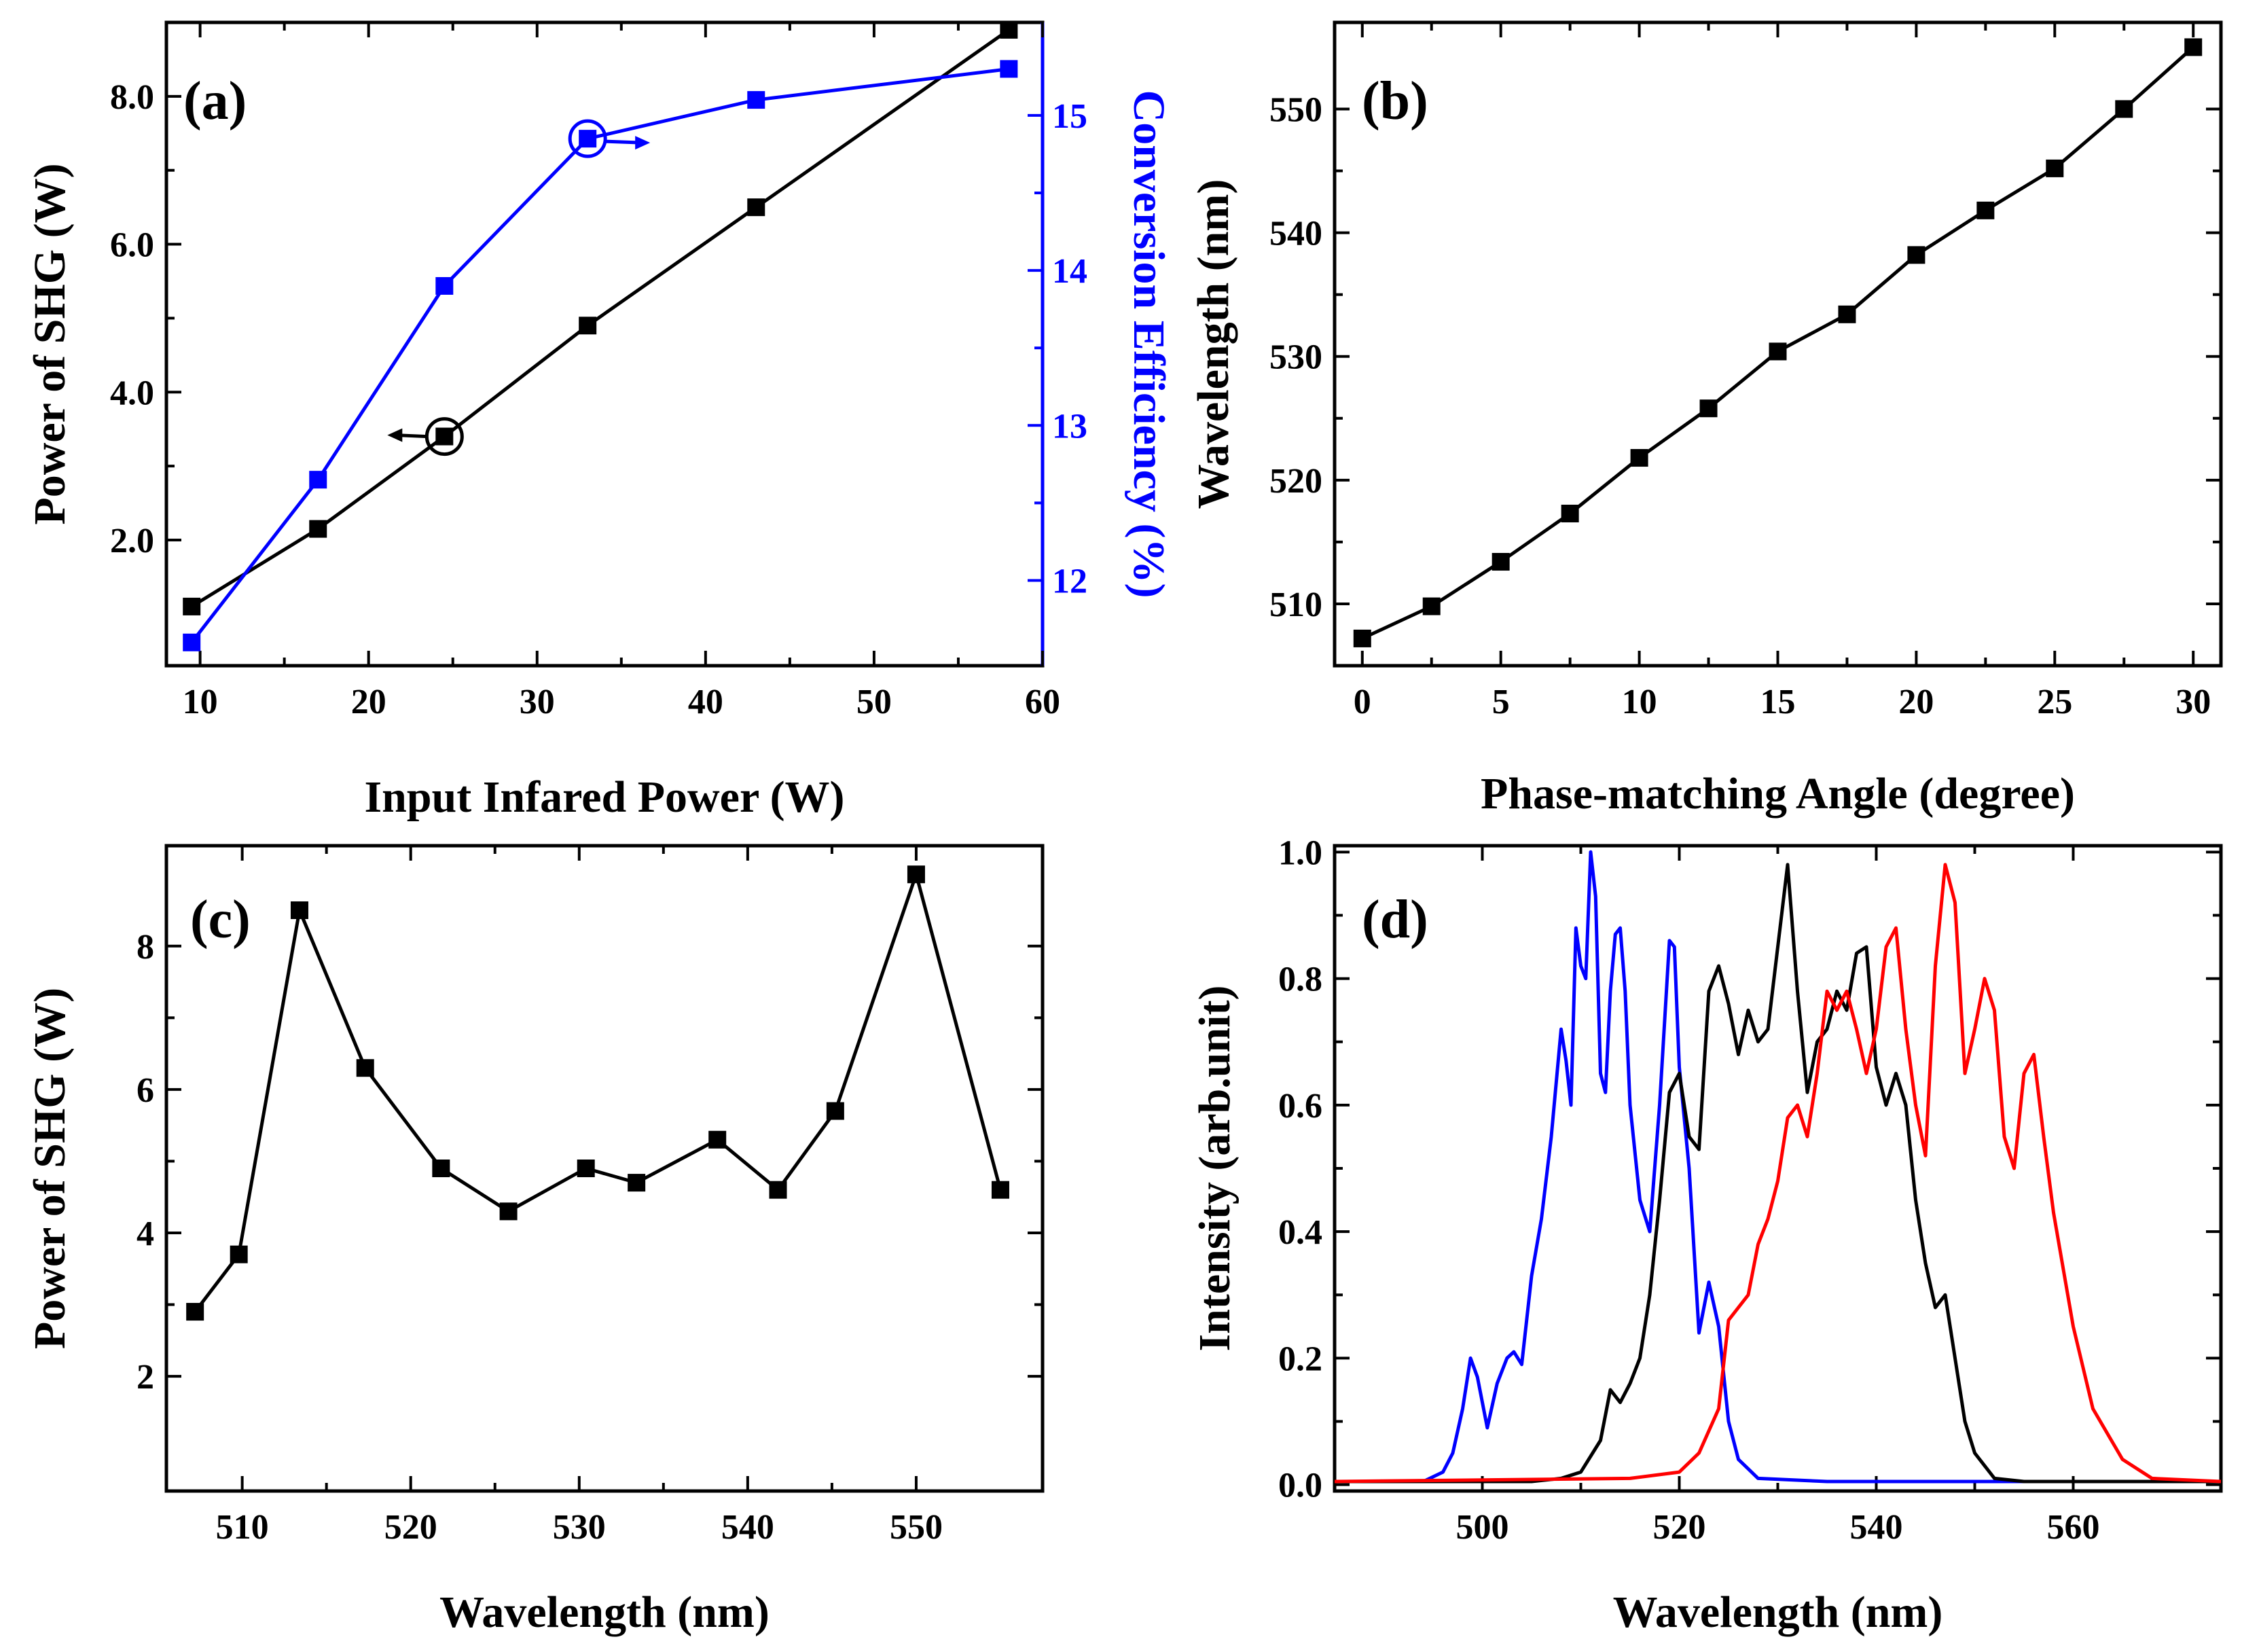 The height and width of the screenshot is (1652, 2242). Describe the element at coordinates (1213, 344) in the screenshot. I see `y-axis-label: Wavelength (nm)` at that location.